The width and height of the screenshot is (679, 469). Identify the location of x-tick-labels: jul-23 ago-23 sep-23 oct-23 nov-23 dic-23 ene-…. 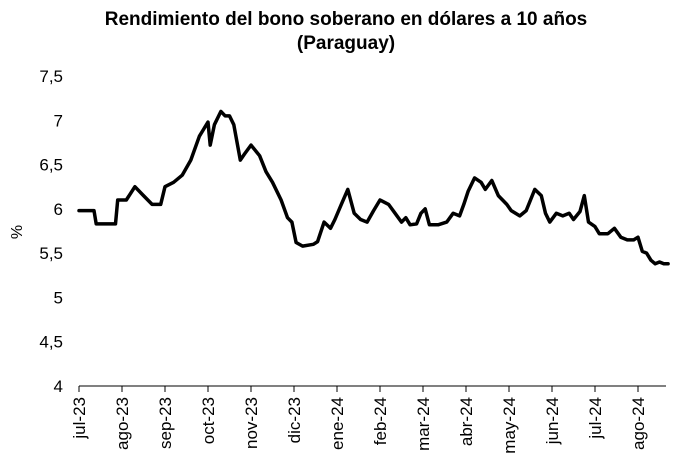
(359, 420).